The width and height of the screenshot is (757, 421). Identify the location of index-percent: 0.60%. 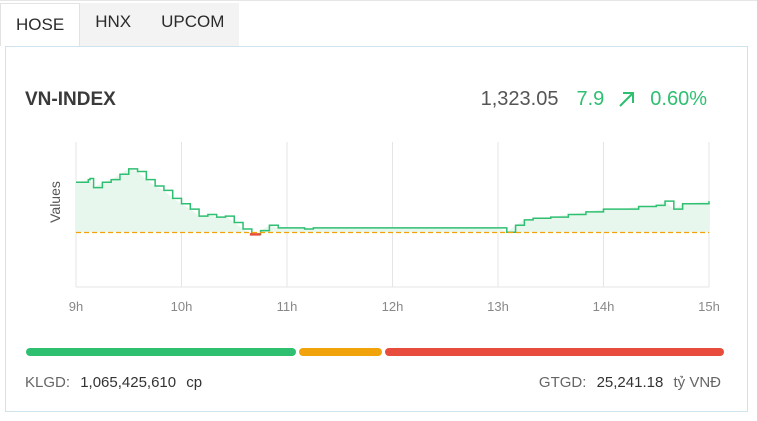
(678, 99).